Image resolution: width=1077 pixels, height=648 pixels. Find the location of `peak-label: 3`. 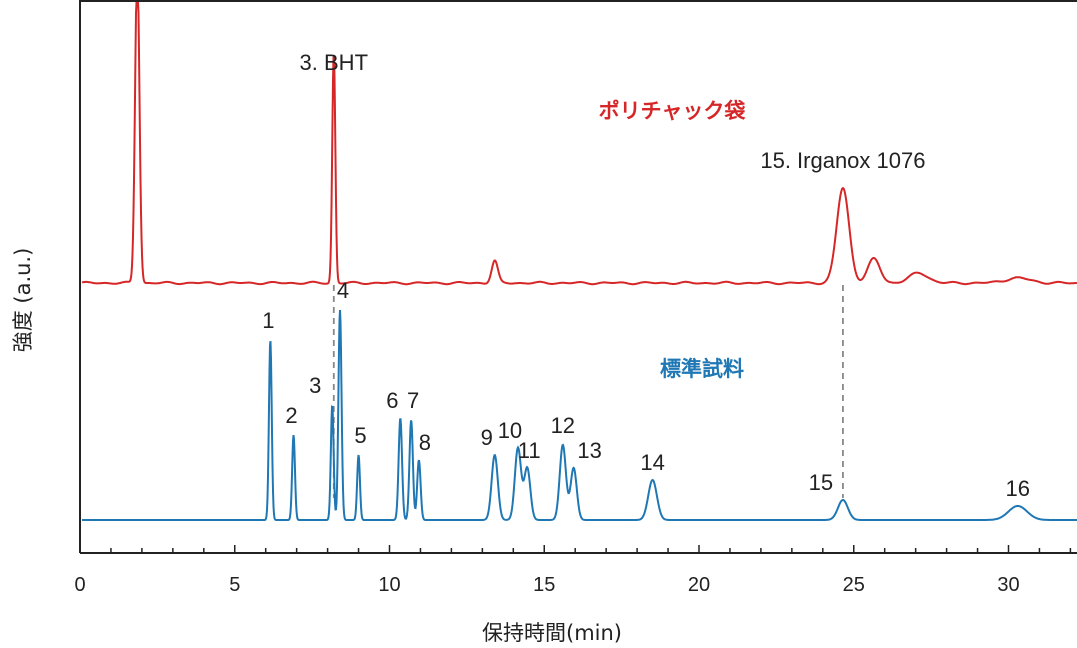

peak-label: 3 is located at coordinates (315, 385).